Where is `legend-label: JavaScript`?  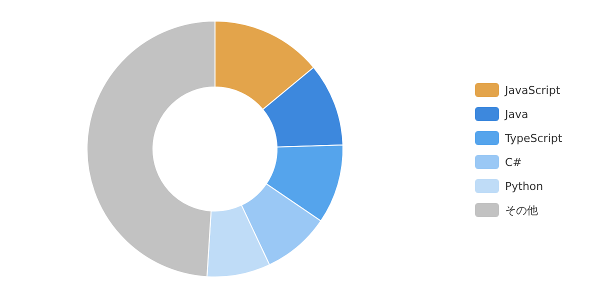 legend-label: JavaScript is located at coordinates (532, 90).